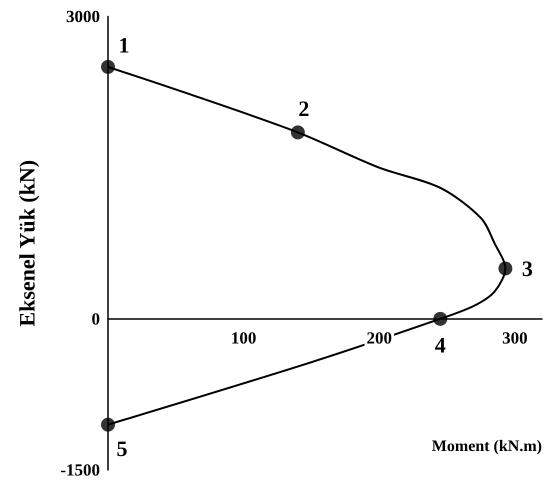 The width and height of the screenshot is (553, 495). Describe the element at coordinates (440, 345) in the screenshot. I see `annotation: 4` at that location.